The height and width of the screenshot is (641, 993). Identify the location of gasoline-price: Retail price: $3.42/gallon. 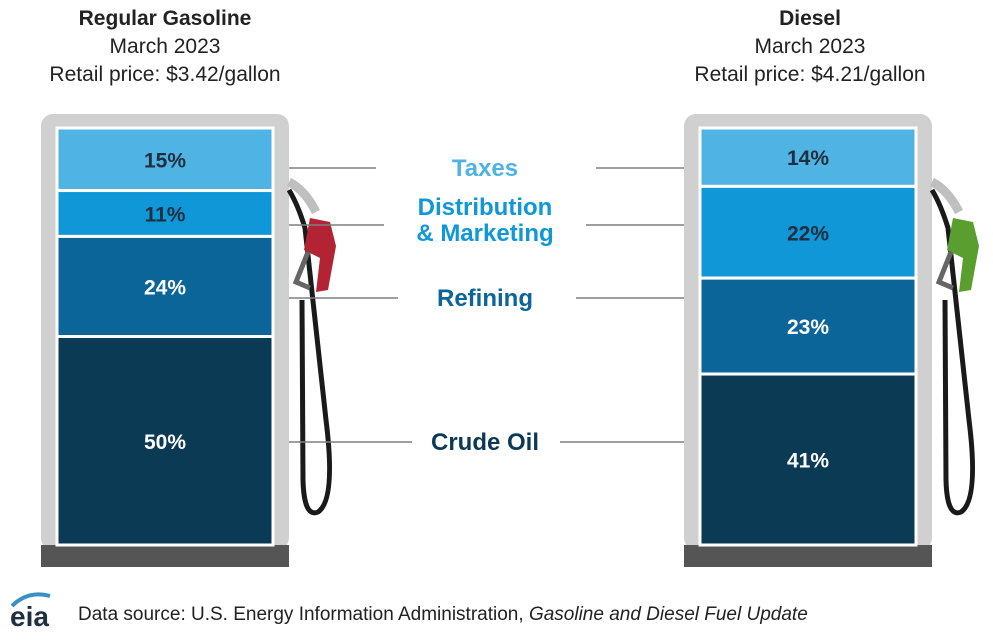
(165, 74).